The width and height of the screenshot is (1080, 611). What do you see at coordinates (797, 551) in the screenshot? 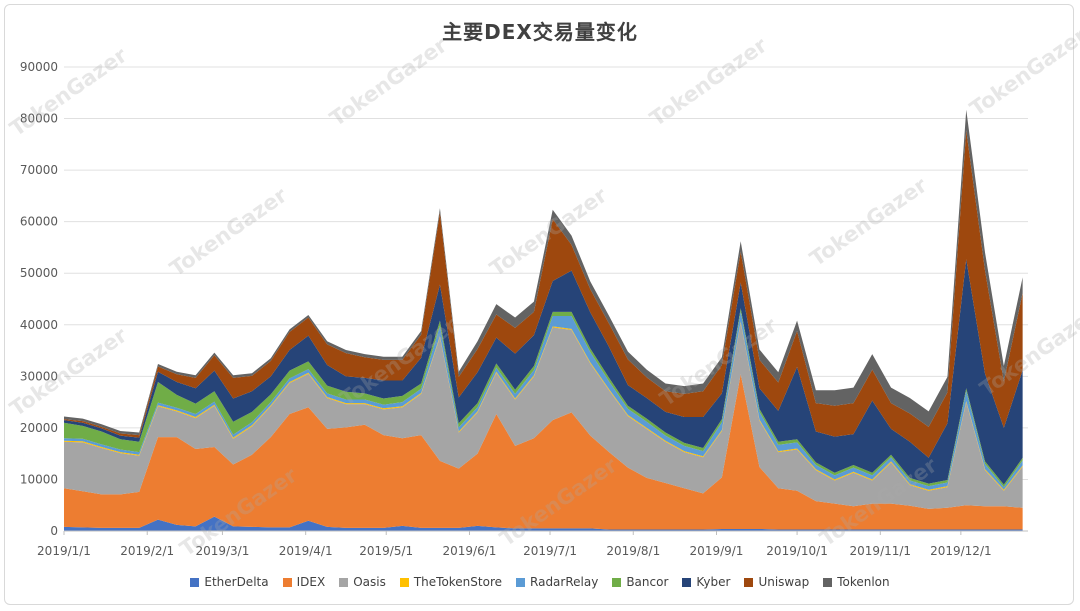
I see `x-tick-label: 2019/10/1` at bounding box center [797, 551].